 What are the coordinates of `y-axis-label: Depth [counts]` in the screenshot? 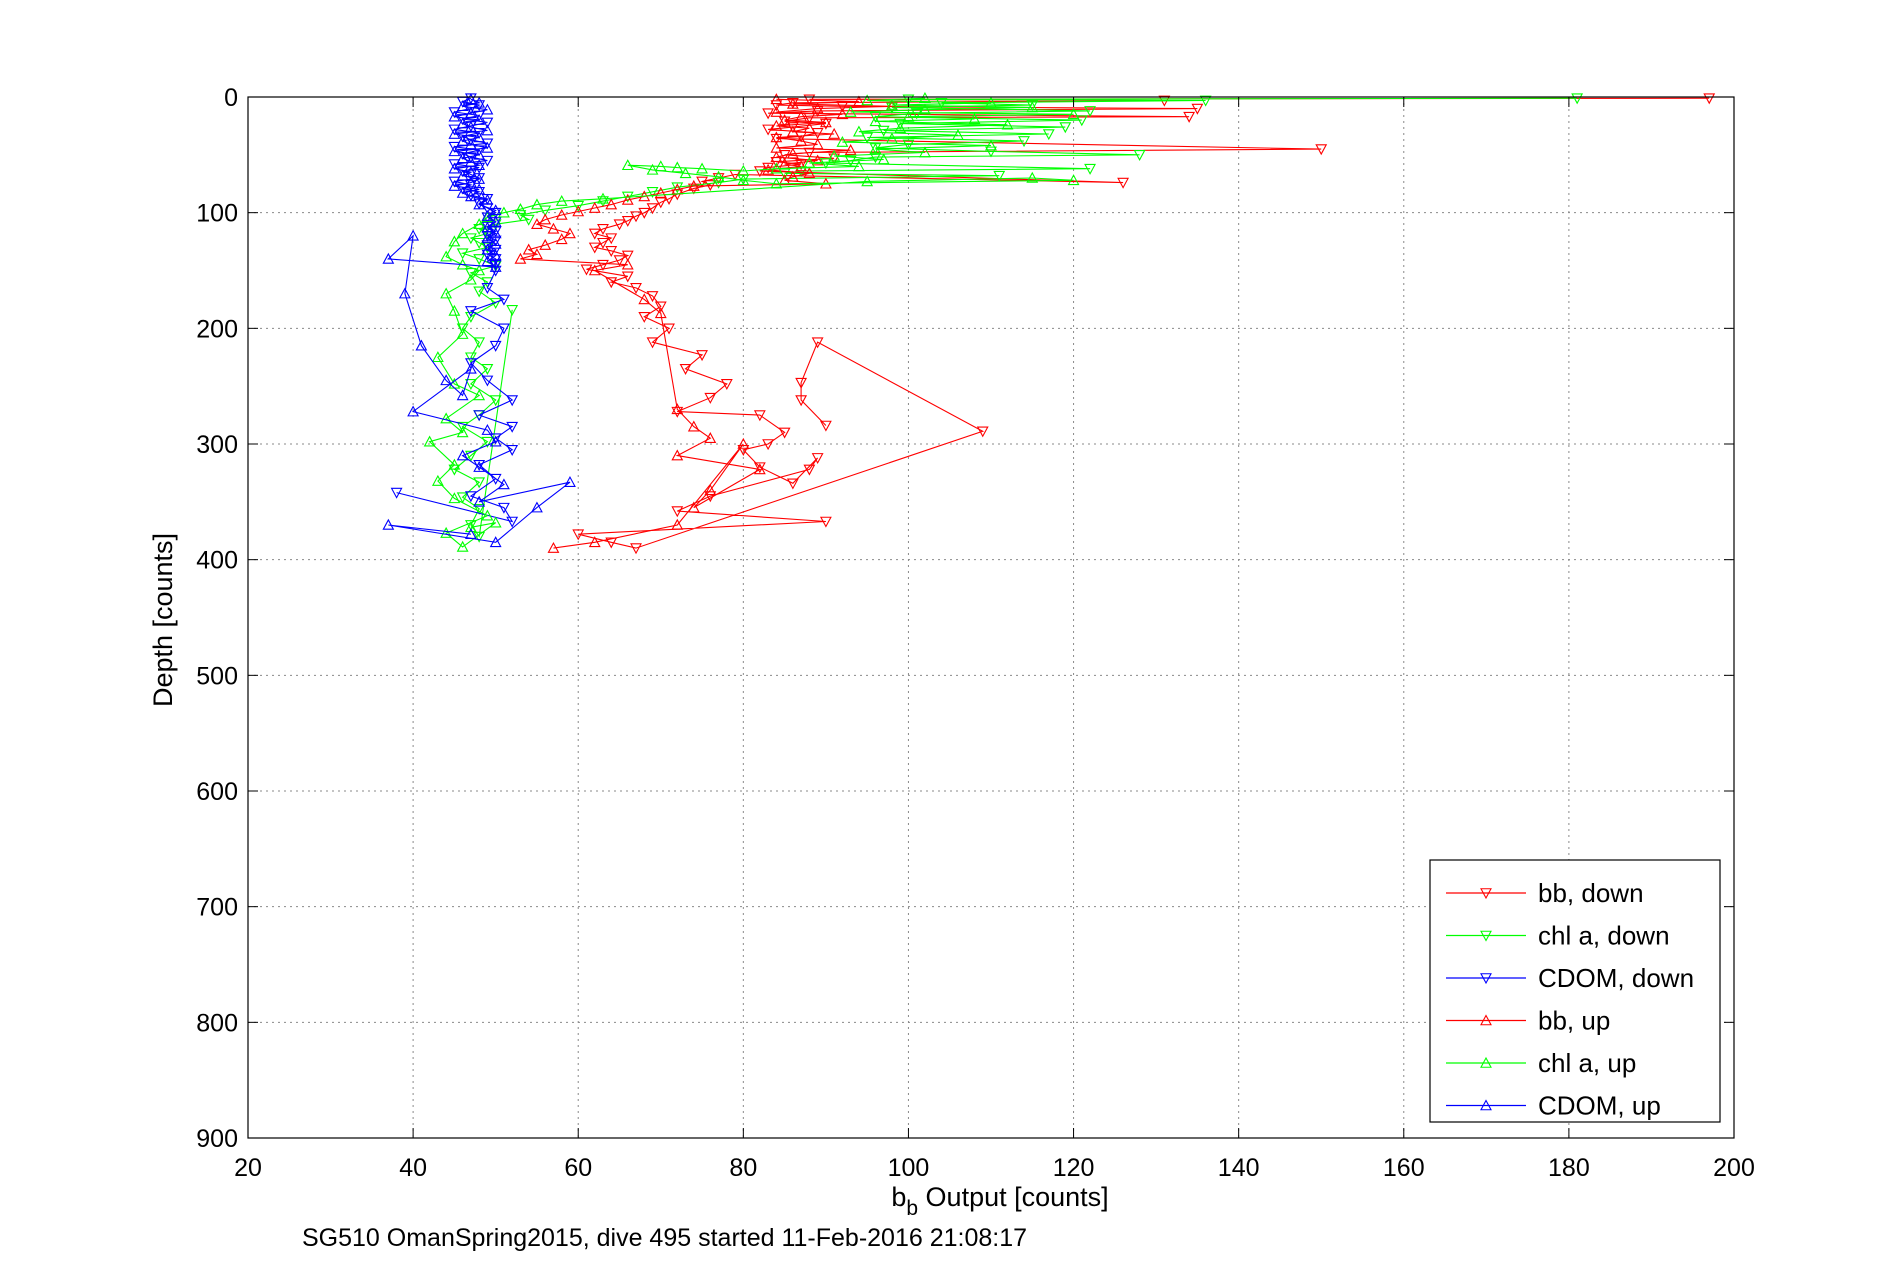 It's located at (163, 620).